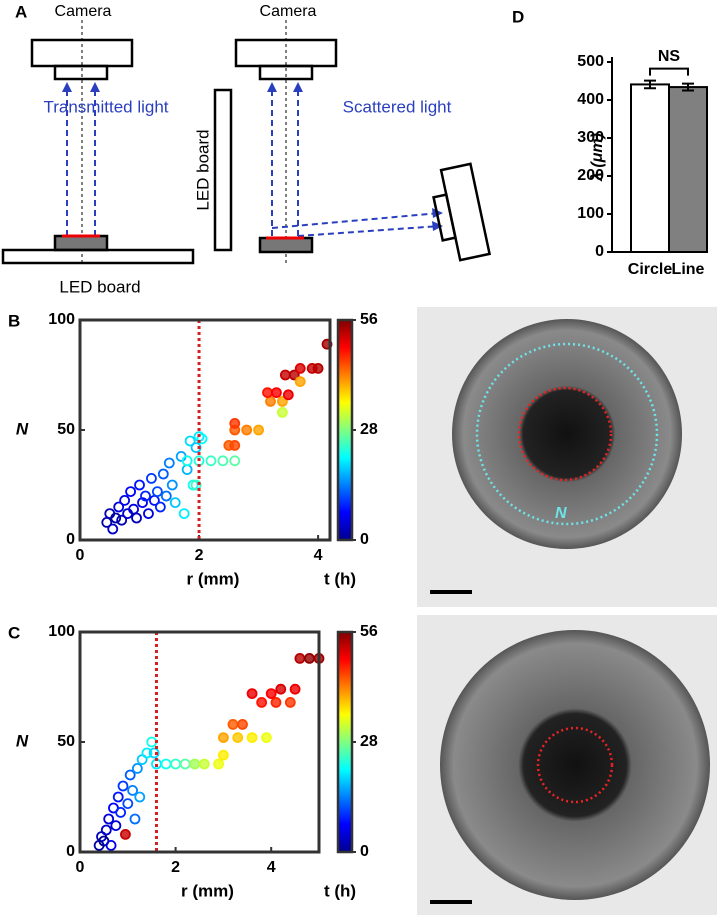  I want to click on svg-text: N, so click(561, 513).